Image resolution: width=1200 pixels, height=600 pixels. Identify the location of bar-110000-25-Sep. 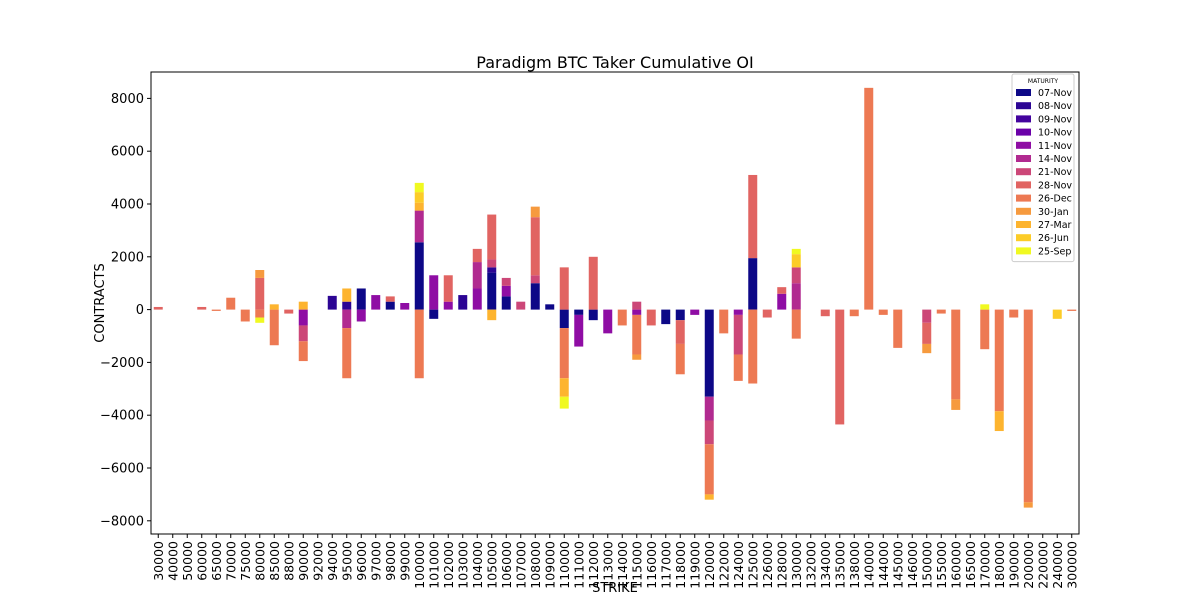
(564, 402).